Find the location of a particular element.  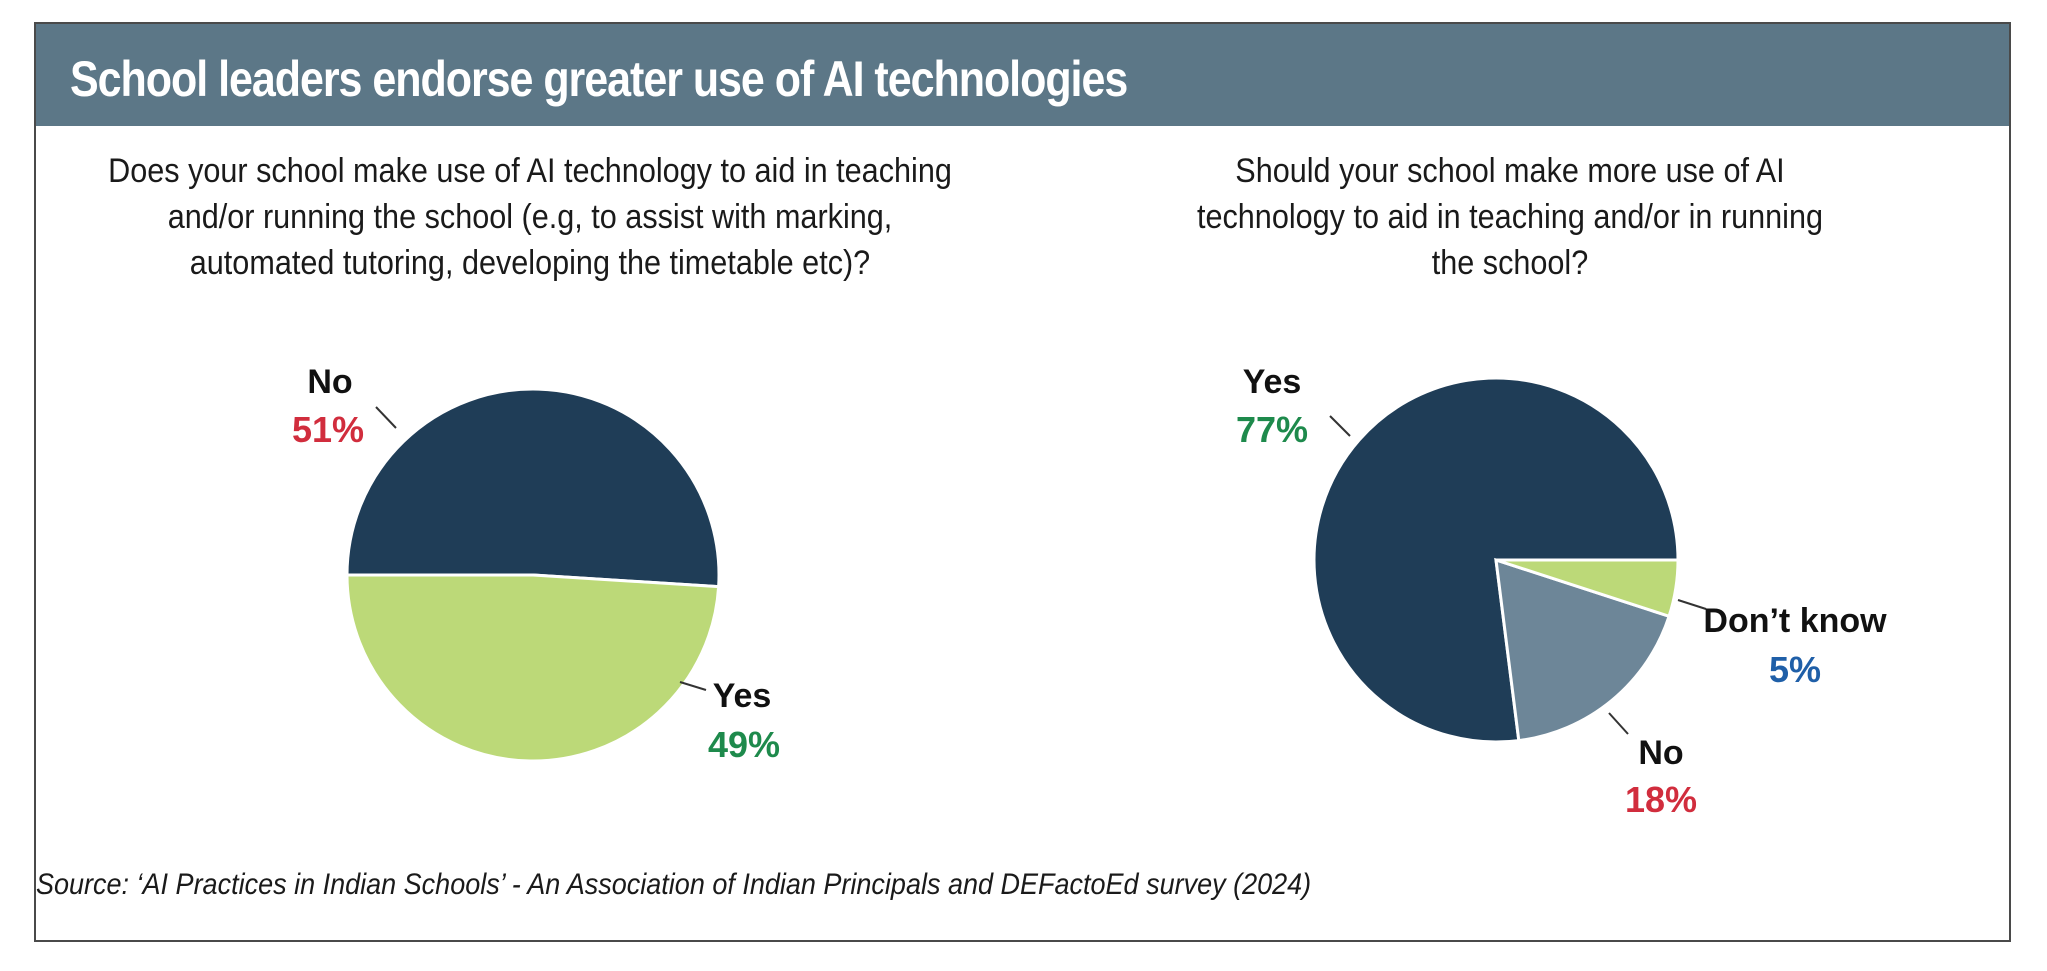

value-dontknow-2: 5% is located at coordinates (1795, 669).